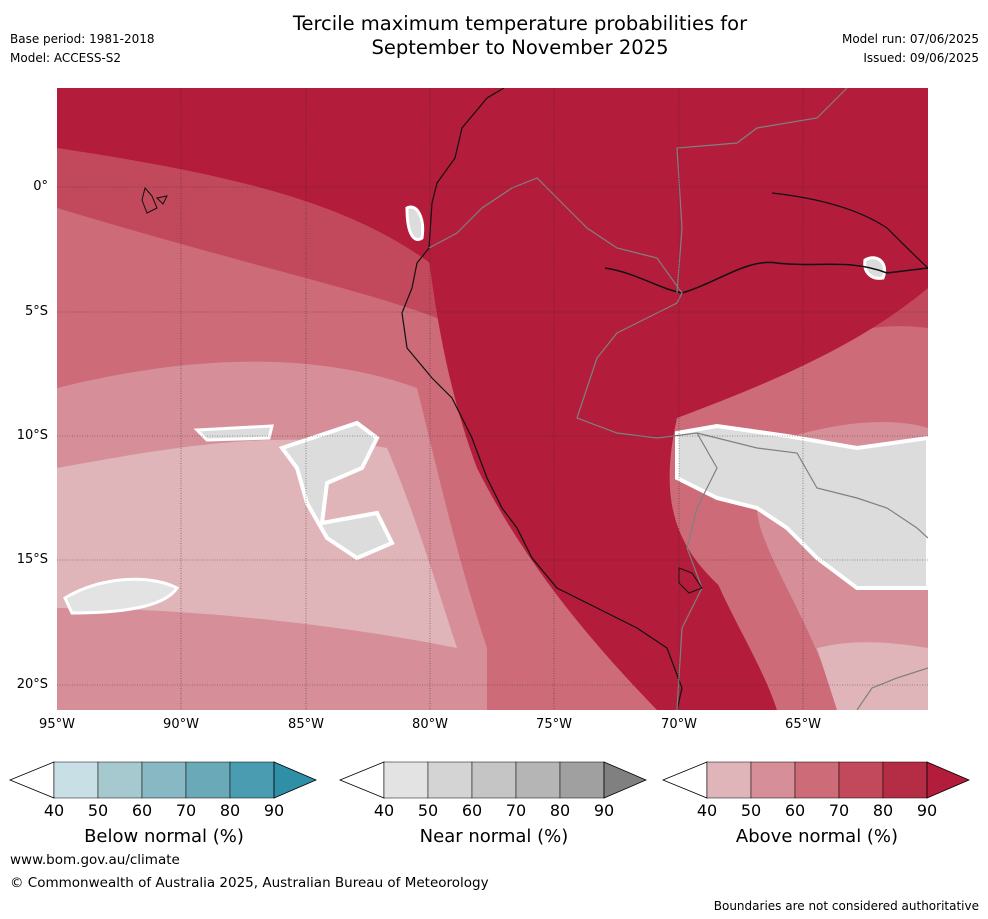 The image size is (988, 919). I want to click on near-normal-patch-west, so click(121, 596).